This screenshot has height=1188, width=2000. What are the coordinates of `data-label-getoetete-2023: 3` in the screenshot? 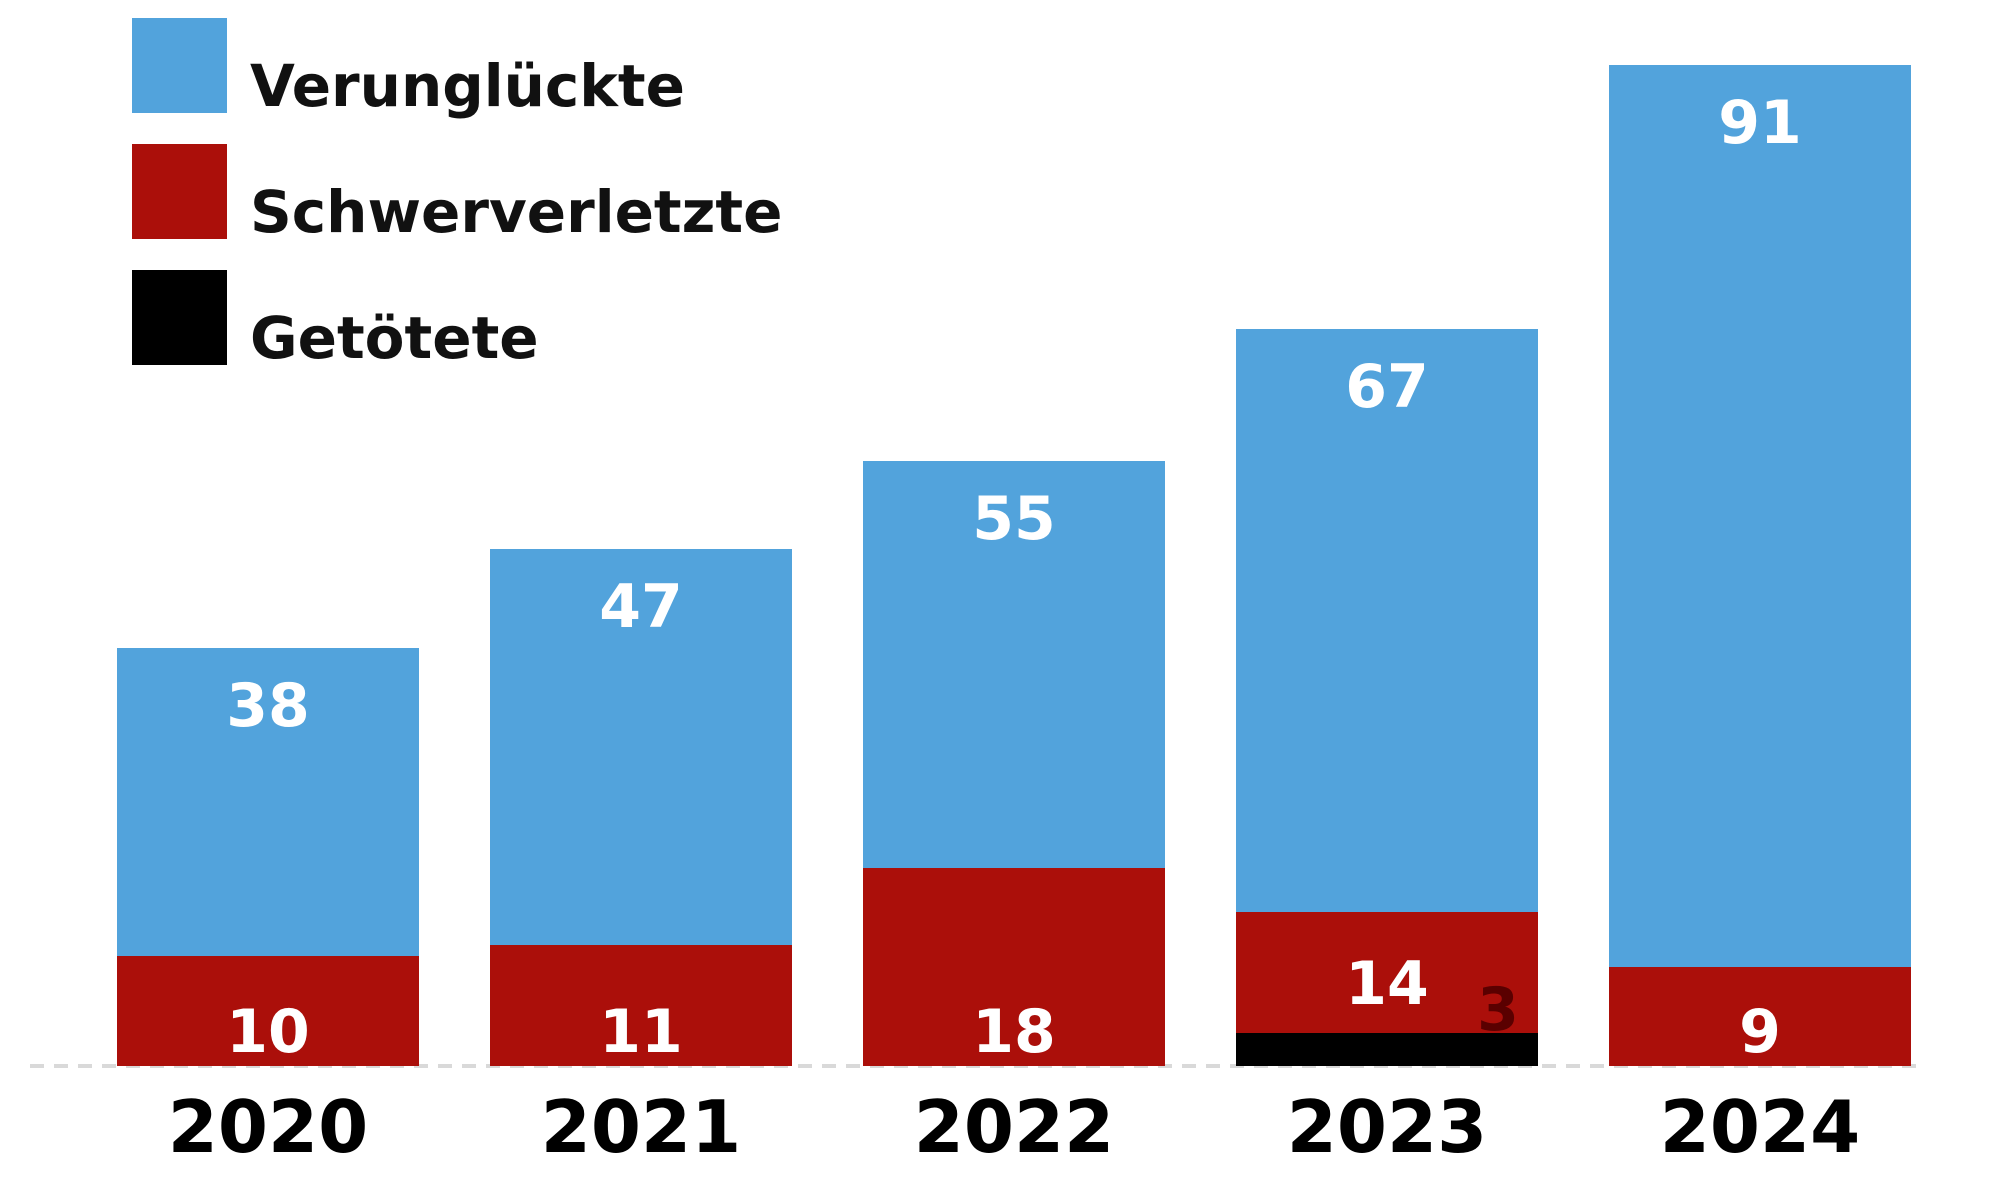 It's located at (1498, 1010).